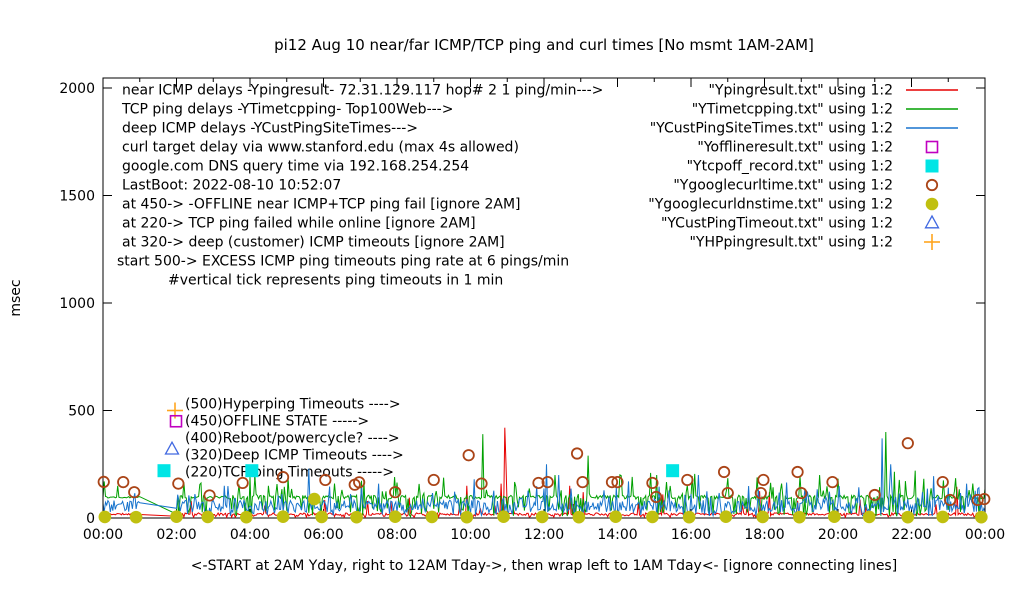 This screenshot has height=600, width=1020. I want to click on legend-label: "YTimetcpping.txt" using 1:2, so click(792, 110).